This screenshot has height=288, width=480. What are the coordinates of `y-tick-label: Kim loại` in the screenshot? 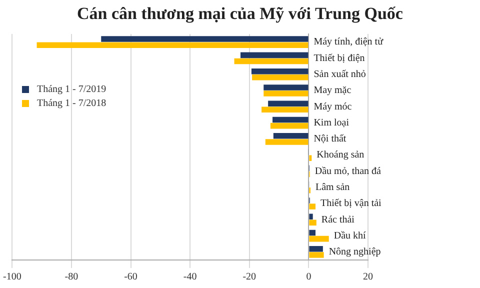 It's located at (332, 122).